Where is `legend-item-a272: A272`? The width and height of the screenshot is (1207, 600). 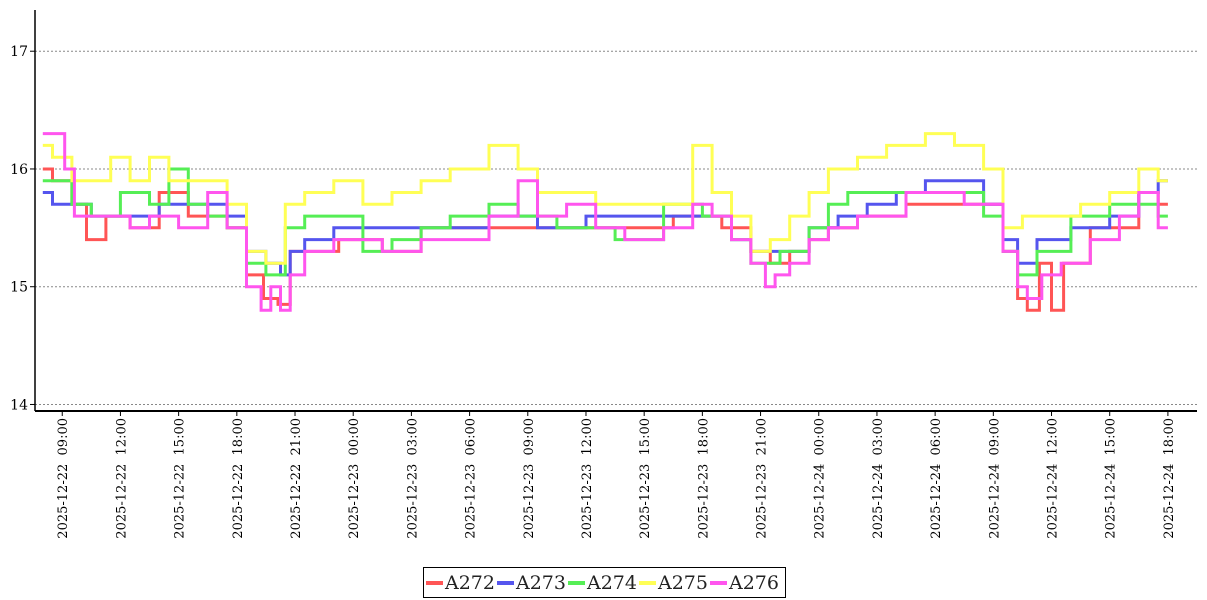 legend-item-a272: A272 is located at coordinates (460, 583).